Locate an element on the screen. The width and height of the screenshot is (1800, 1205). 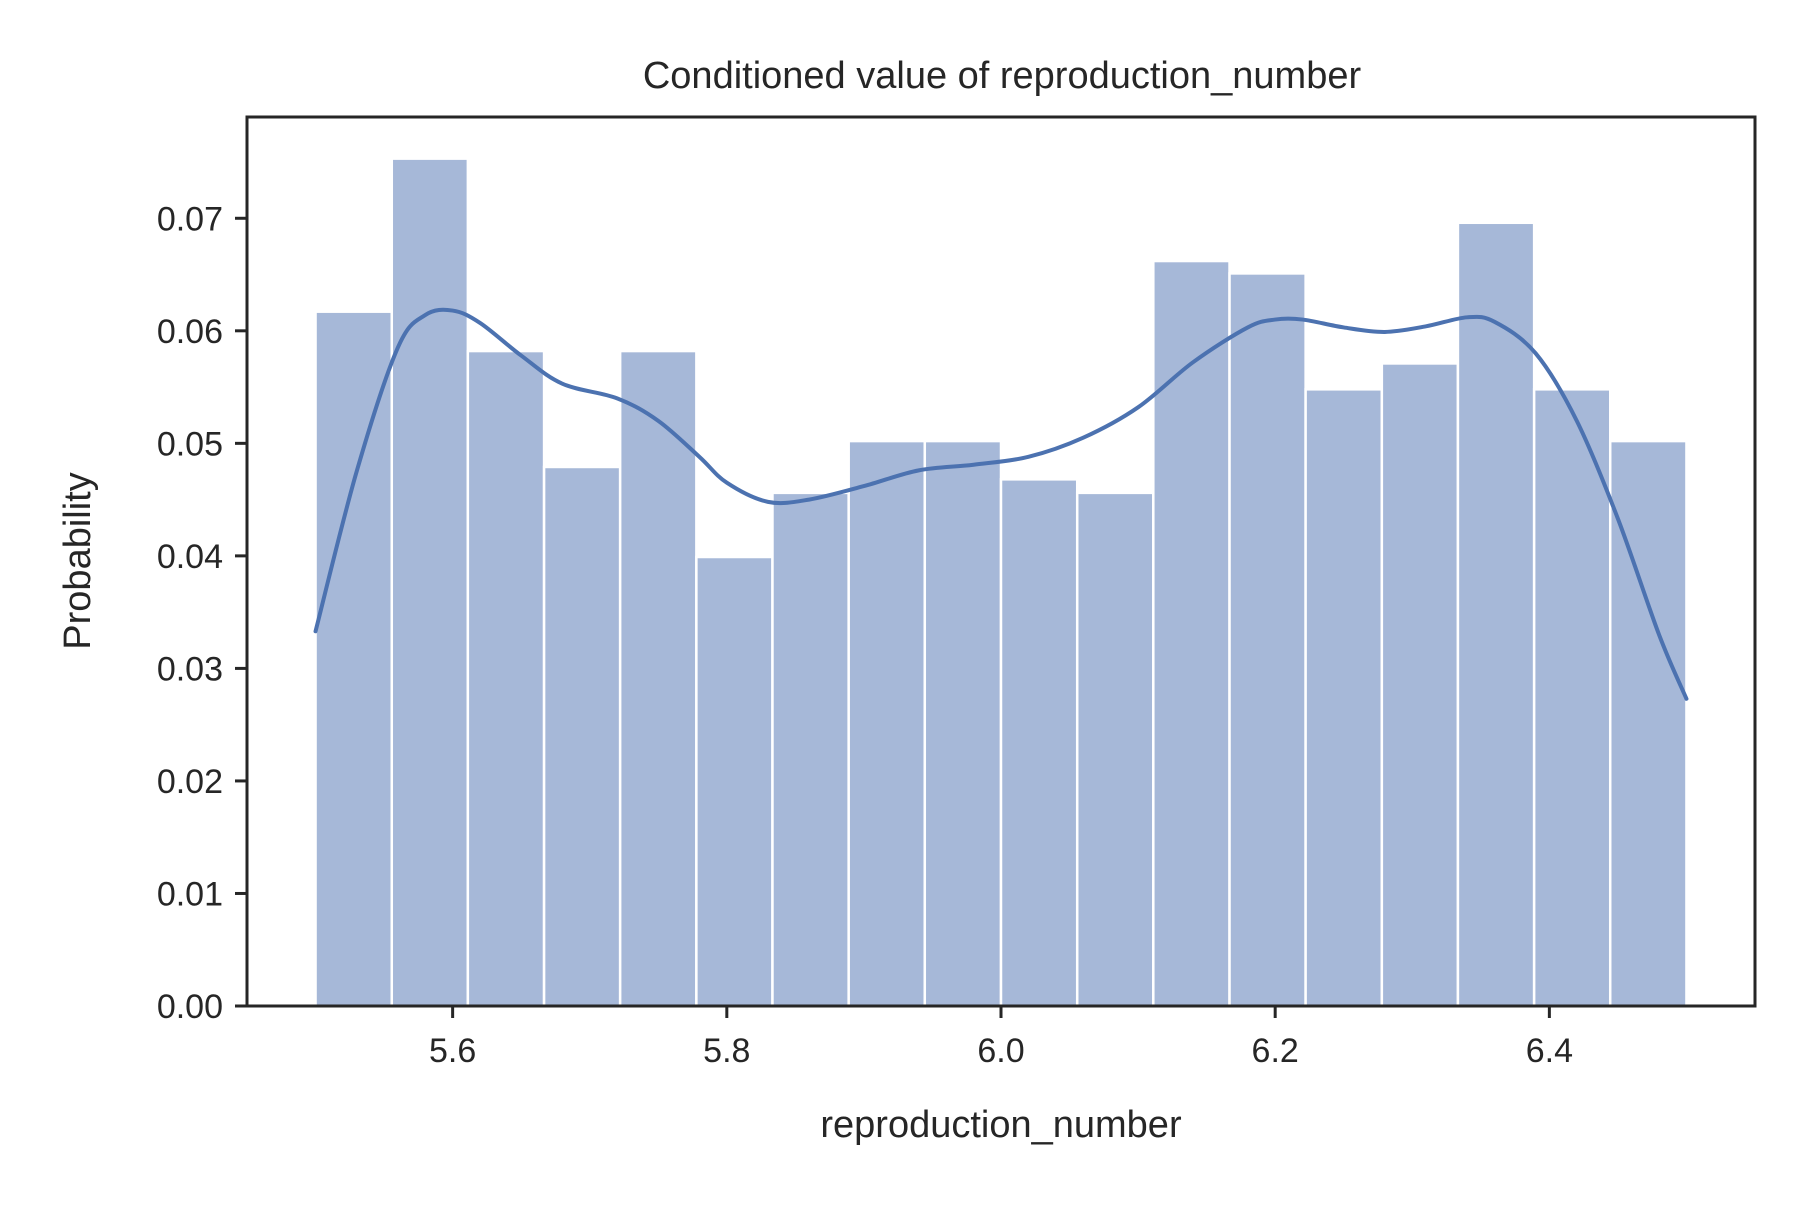
y-axis-label: Probability is located at coordinates (78, 560).